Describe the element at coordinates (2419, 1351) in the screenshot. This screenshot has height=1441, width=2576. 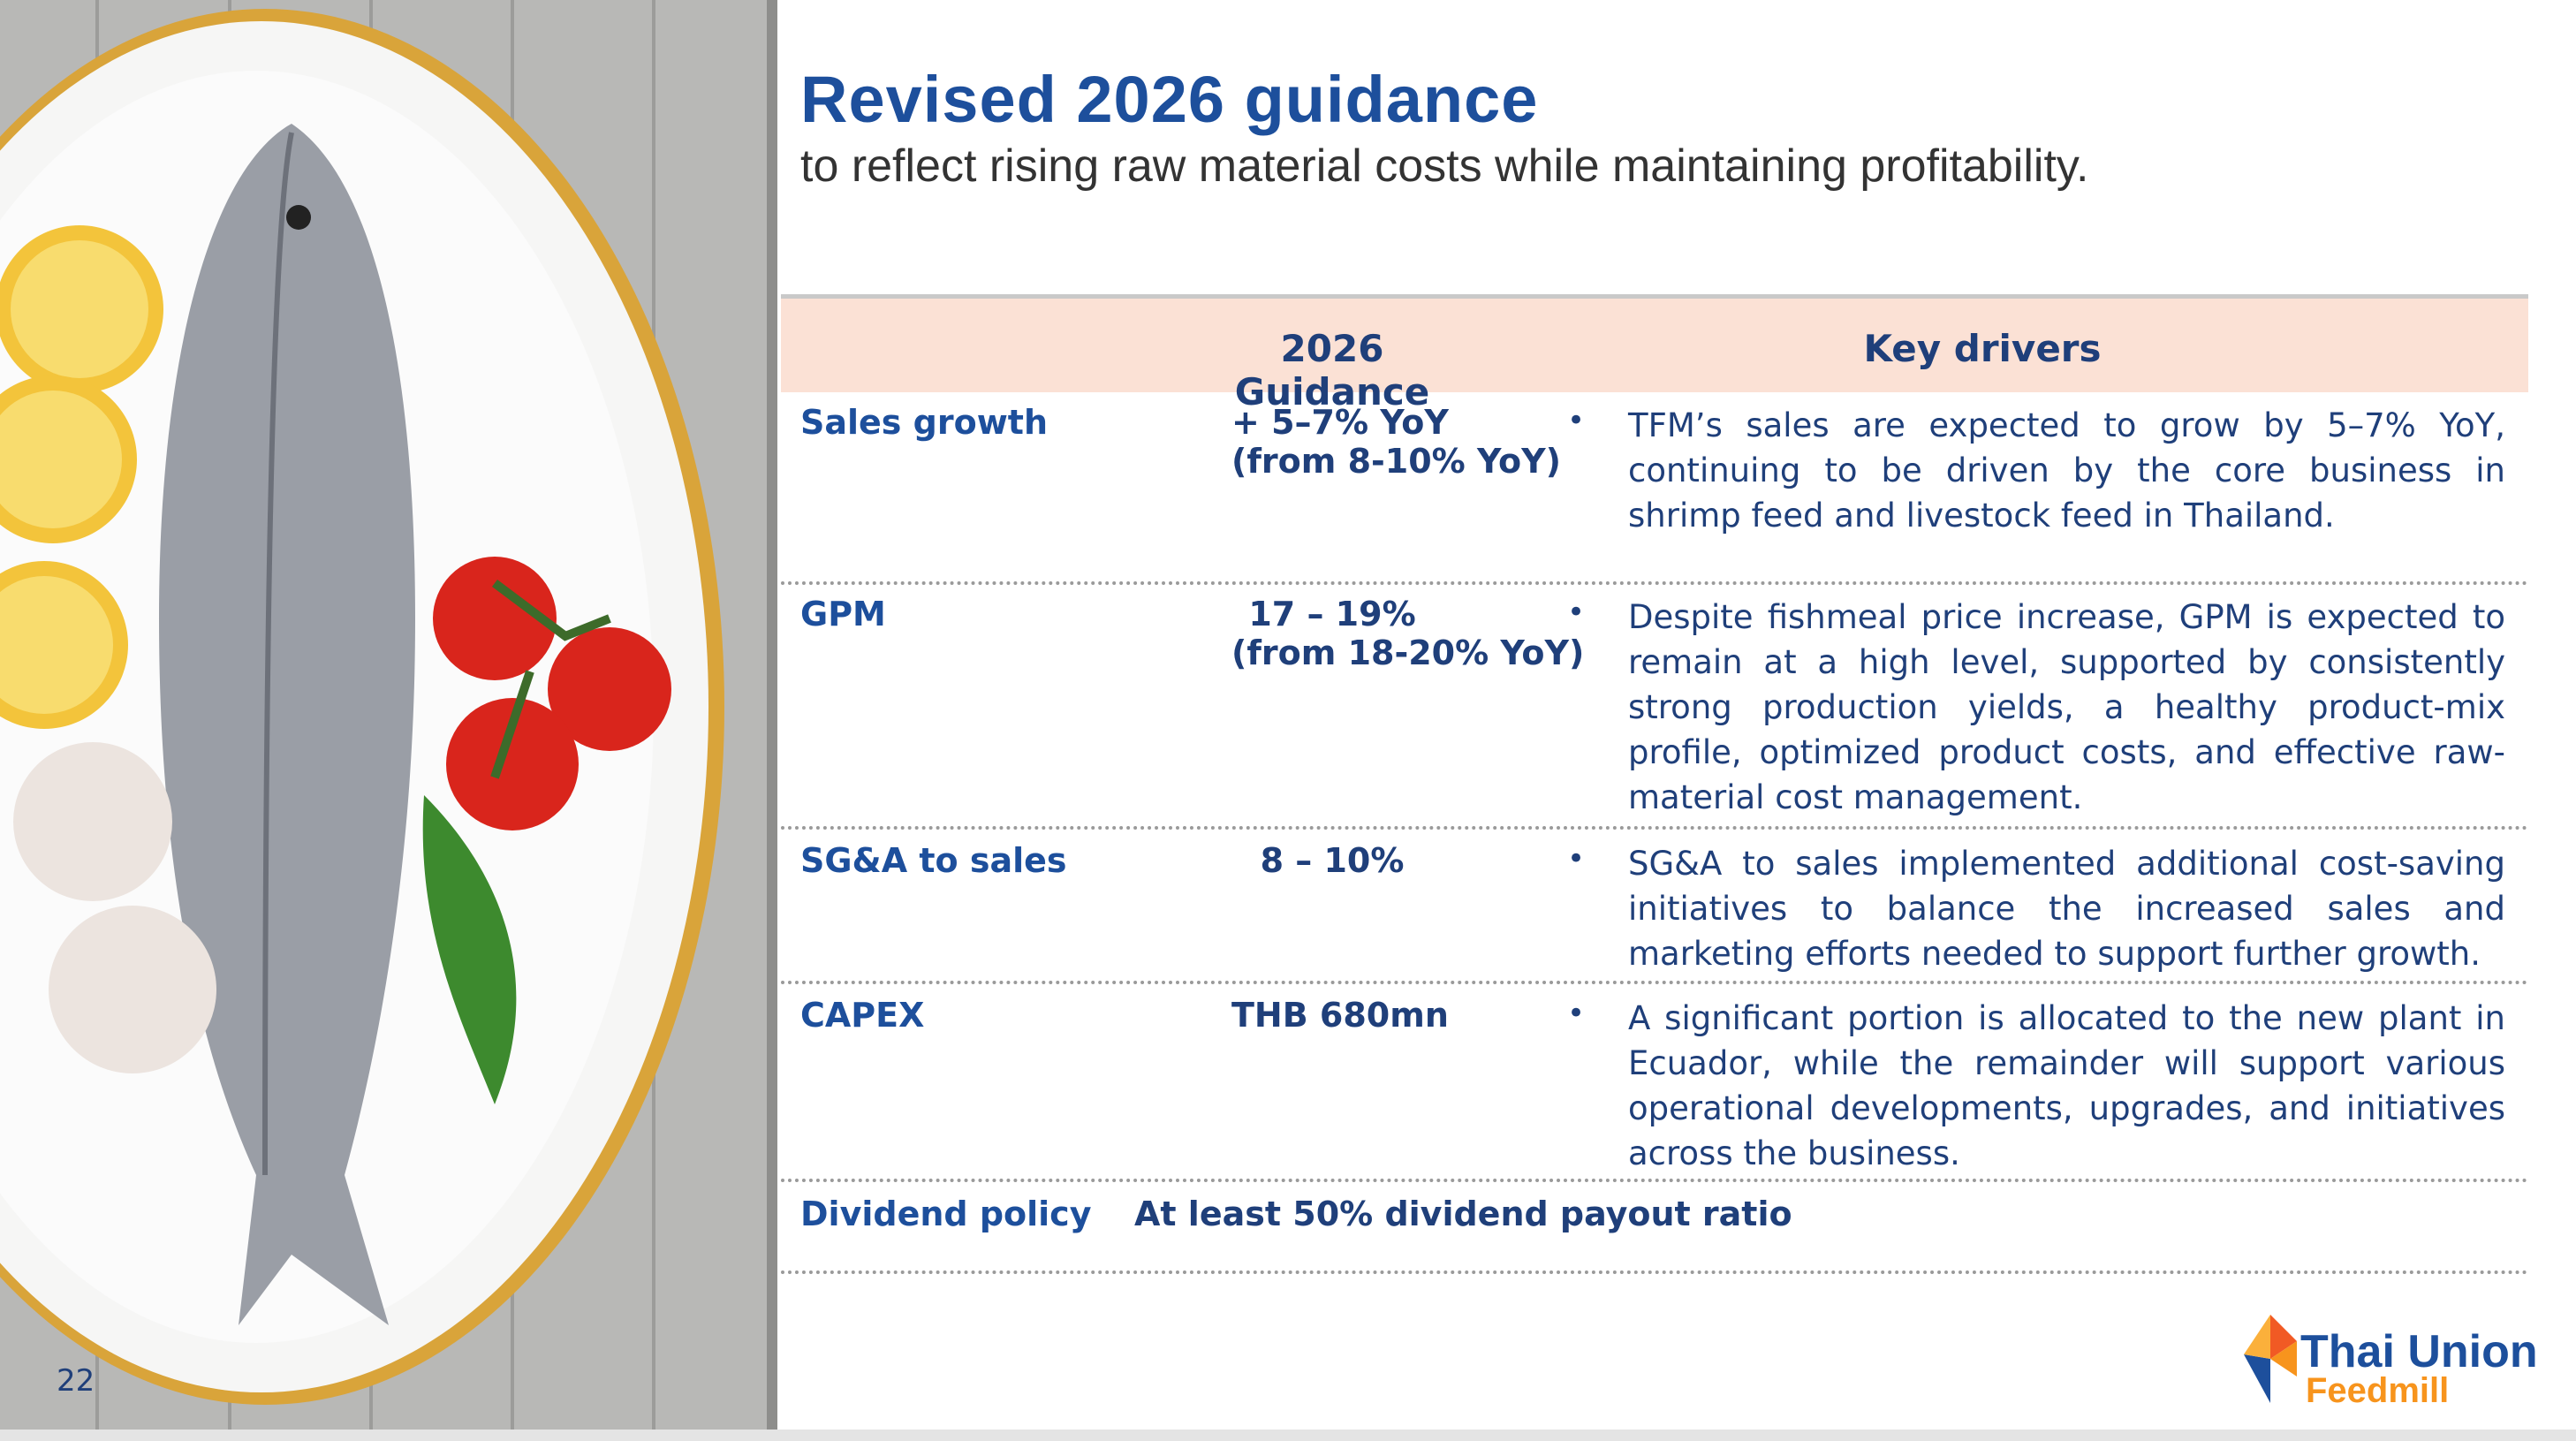
I see `logo-text: Thai Union` at that location.